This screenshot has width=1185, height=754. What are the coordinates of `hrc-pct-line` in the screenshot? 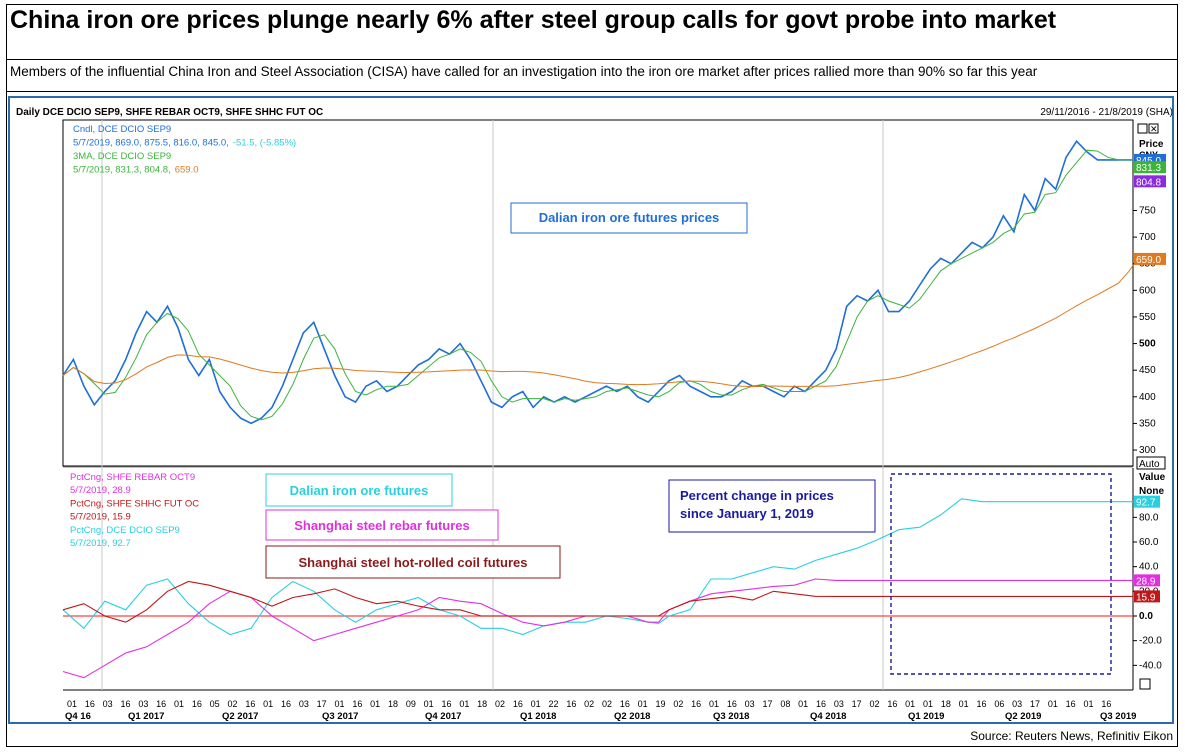 It's located at (597, 601).